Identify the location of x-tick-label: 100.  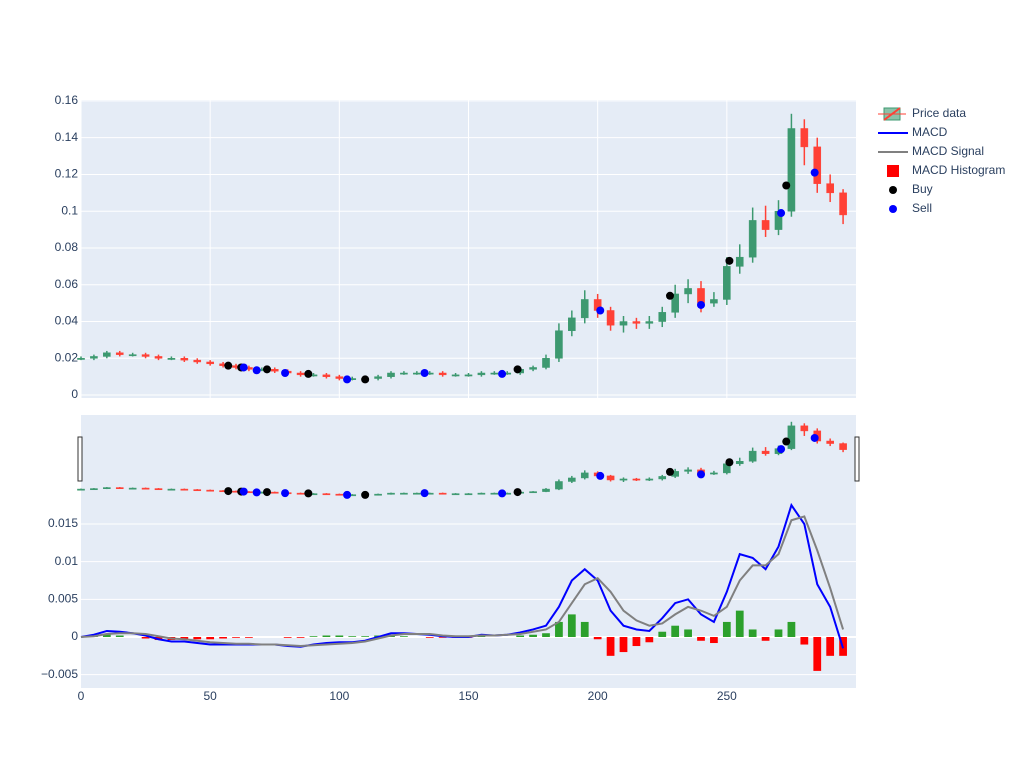
(339, 696).